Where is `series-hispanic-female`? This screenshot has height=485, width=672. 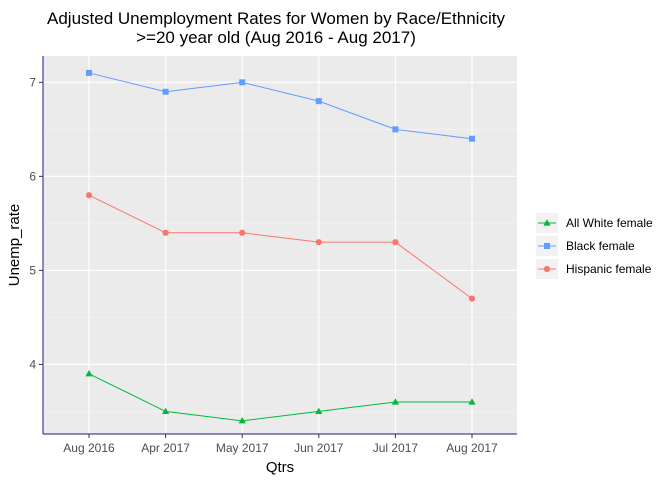
series-hispanic-female is located at coordinates (280, 247).